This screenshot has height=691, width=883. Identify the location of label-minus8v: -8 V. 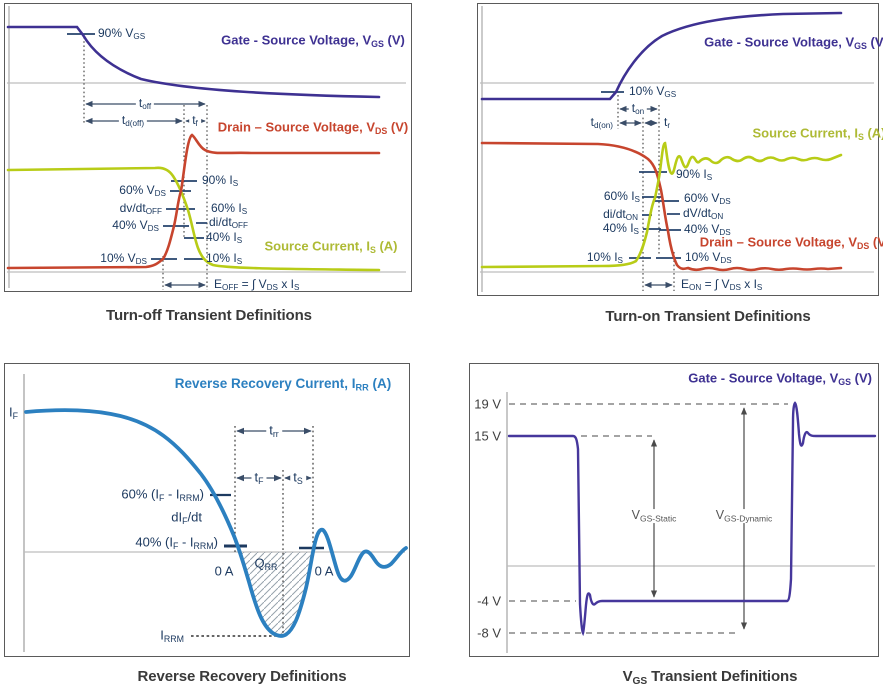
(489, 633).